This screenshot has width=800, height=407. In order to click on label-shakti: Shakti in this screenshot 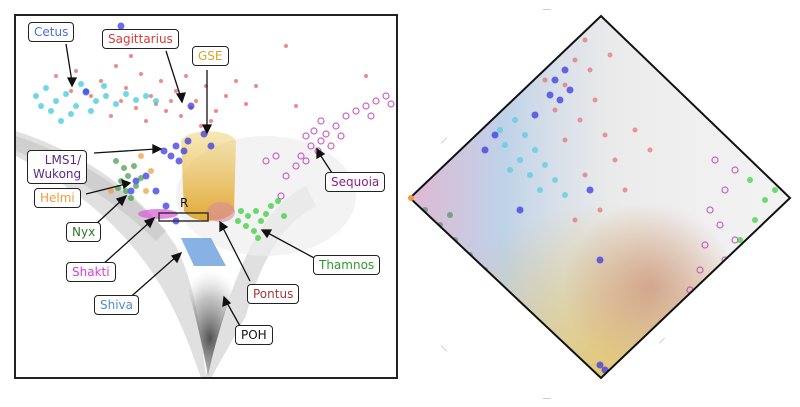, I will do `click(91, 272)`.